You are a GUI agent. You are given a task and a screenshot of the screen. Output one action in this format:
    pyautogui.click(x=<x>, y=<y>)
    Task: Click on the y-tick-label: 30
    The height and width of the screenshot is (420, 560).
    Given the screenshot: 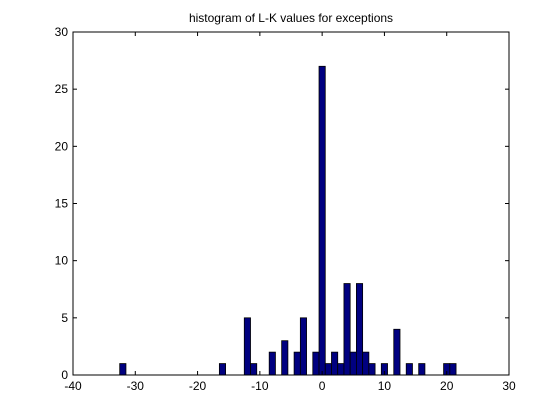 What is the action you would take?
    pyautogui.click(x=62, y=32)
    